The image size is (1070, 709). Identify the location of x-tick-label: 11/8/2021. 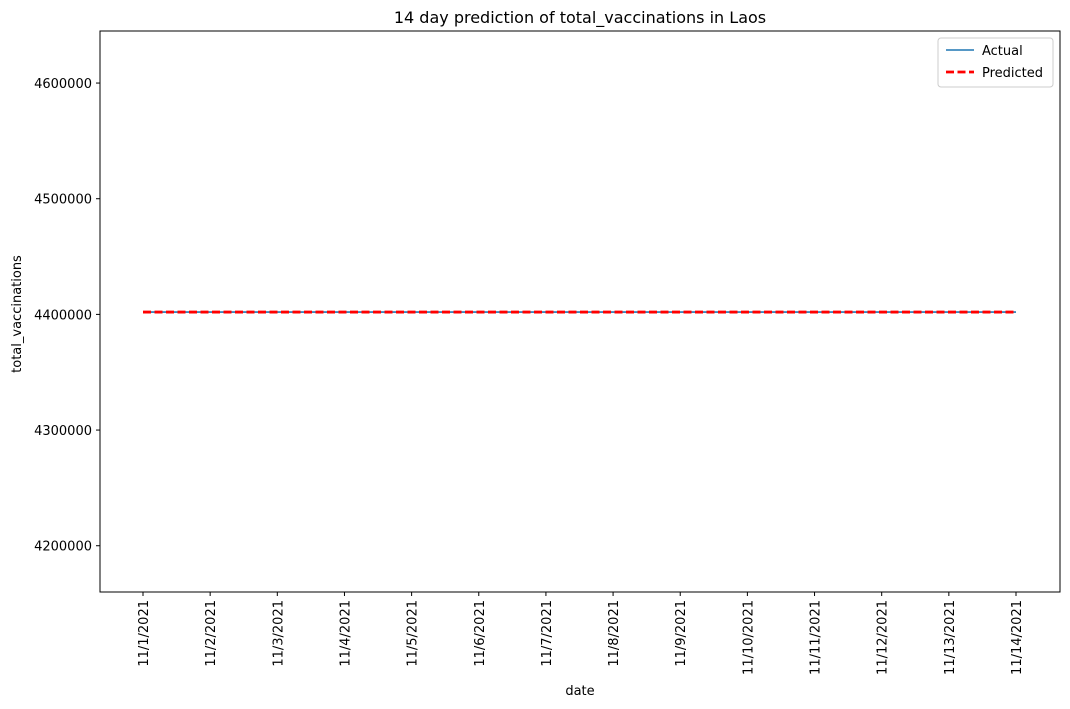
(614, 633).